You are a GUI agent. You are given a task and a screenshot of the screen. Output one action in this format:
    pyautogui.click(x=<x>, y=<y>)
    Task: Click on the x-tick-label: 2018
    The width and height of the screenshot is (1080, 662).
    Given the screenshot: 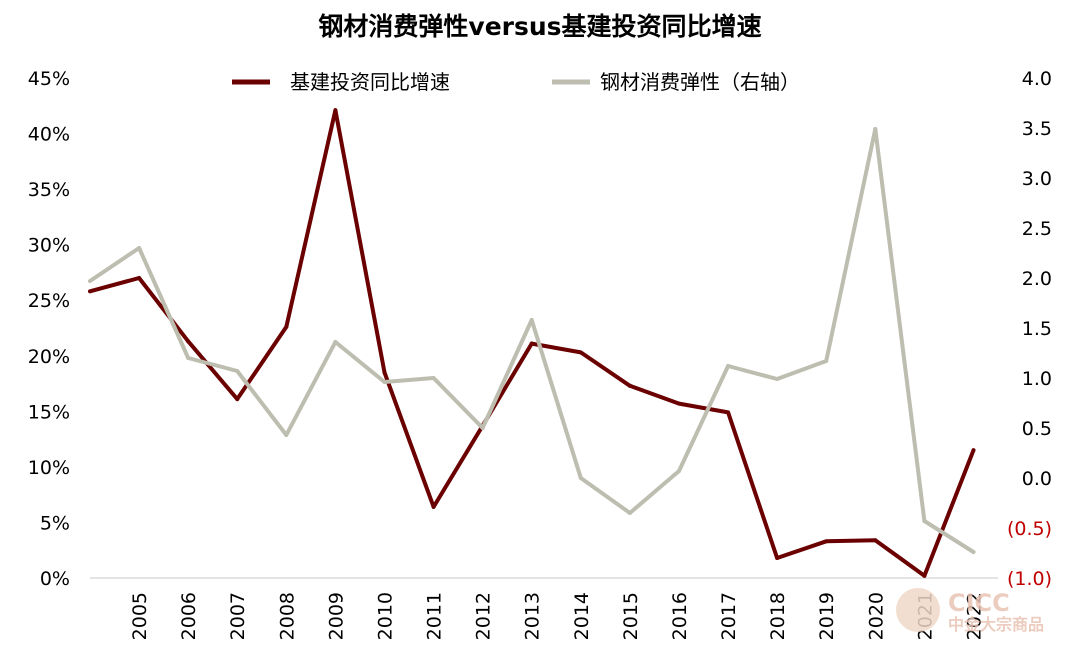 What is the action you would take?
    pyautogui.click(x=778, y=616)
    